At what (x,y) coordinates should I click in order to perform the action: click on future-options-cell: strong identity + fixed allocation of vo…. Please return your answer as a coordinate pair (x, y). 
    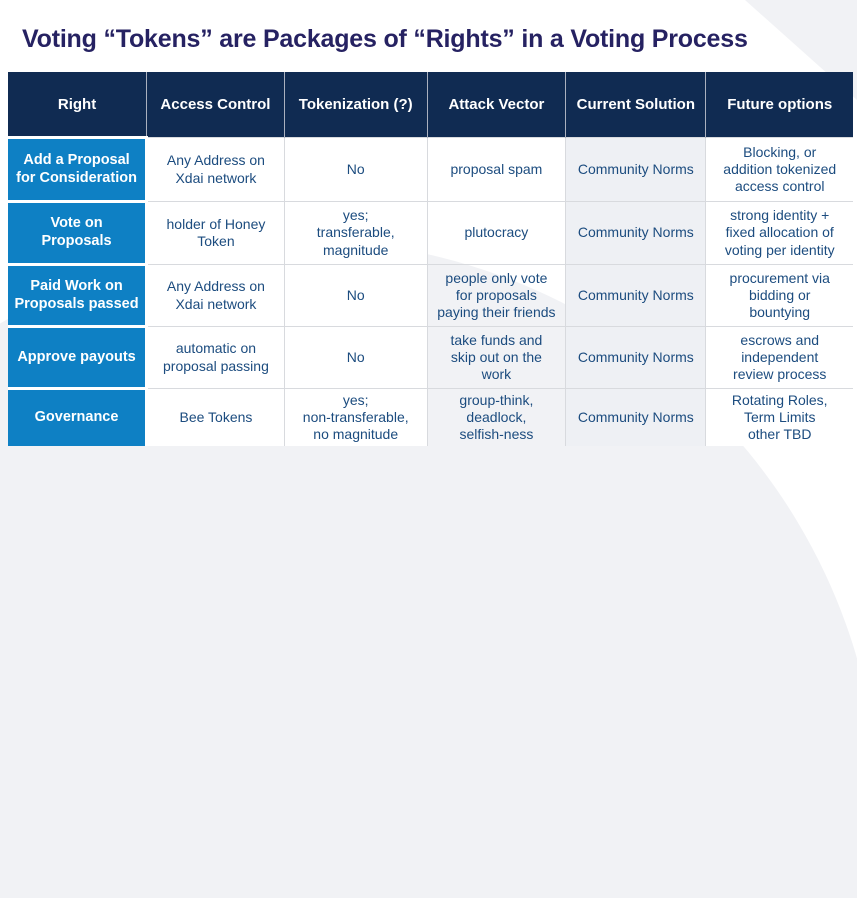
    Looking at the image, I should click on (779, 233).